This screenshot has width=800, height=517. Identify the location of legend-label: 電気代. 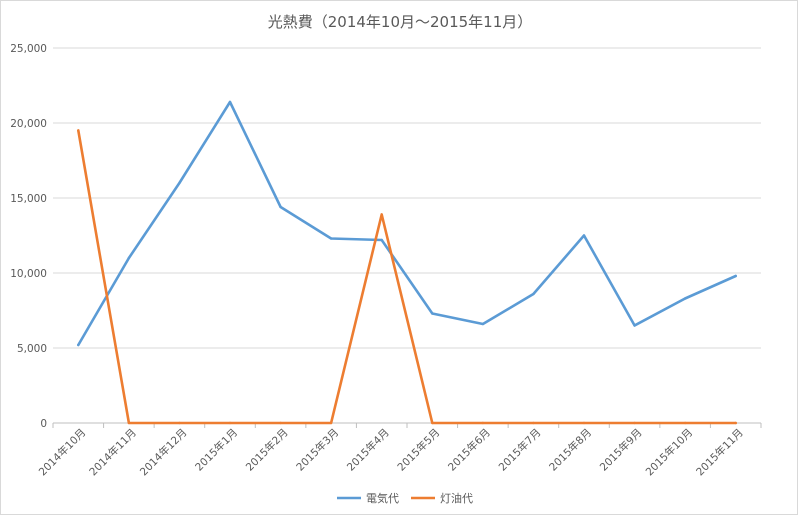
(382, 498).